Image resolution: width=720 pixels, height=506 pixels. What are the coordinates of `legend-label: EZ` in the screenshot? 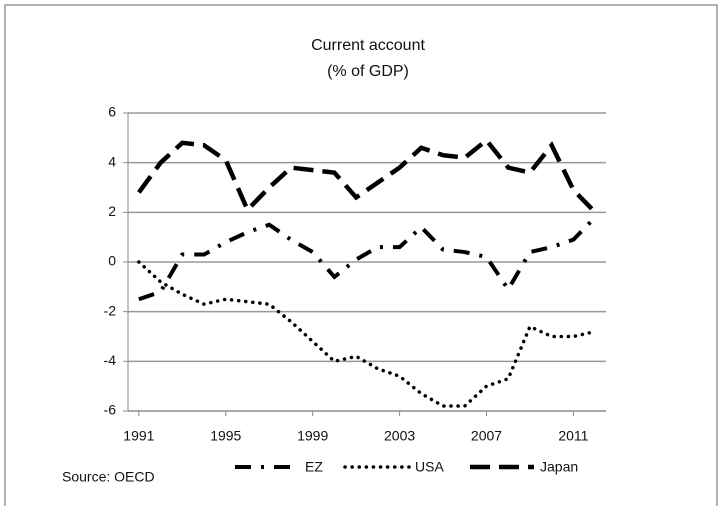 It's located at (314, 467).